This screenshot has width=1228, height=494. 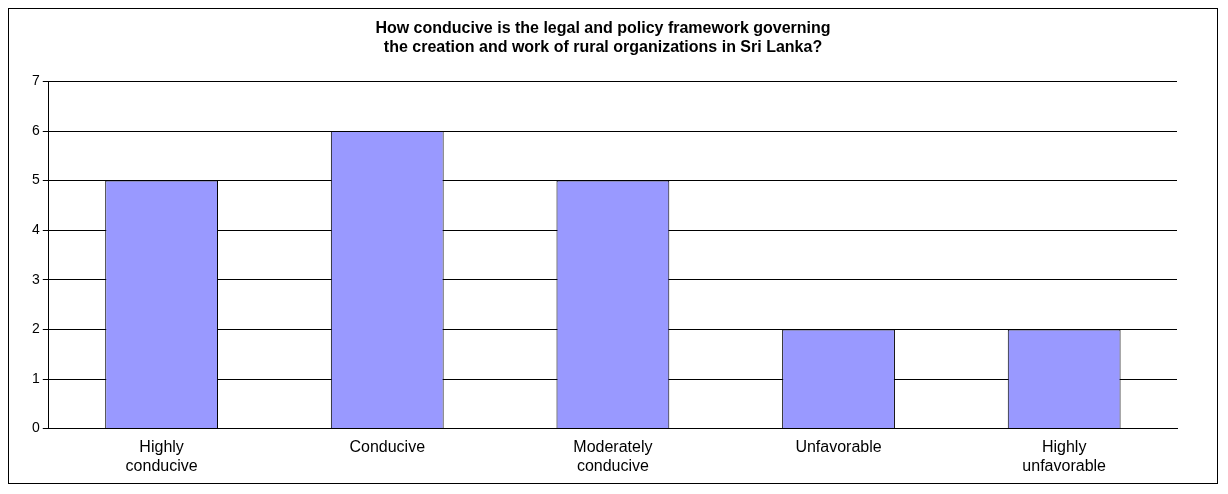 I want to click on x-tick-label: Moderately conducive, so click(x=613, y=455).